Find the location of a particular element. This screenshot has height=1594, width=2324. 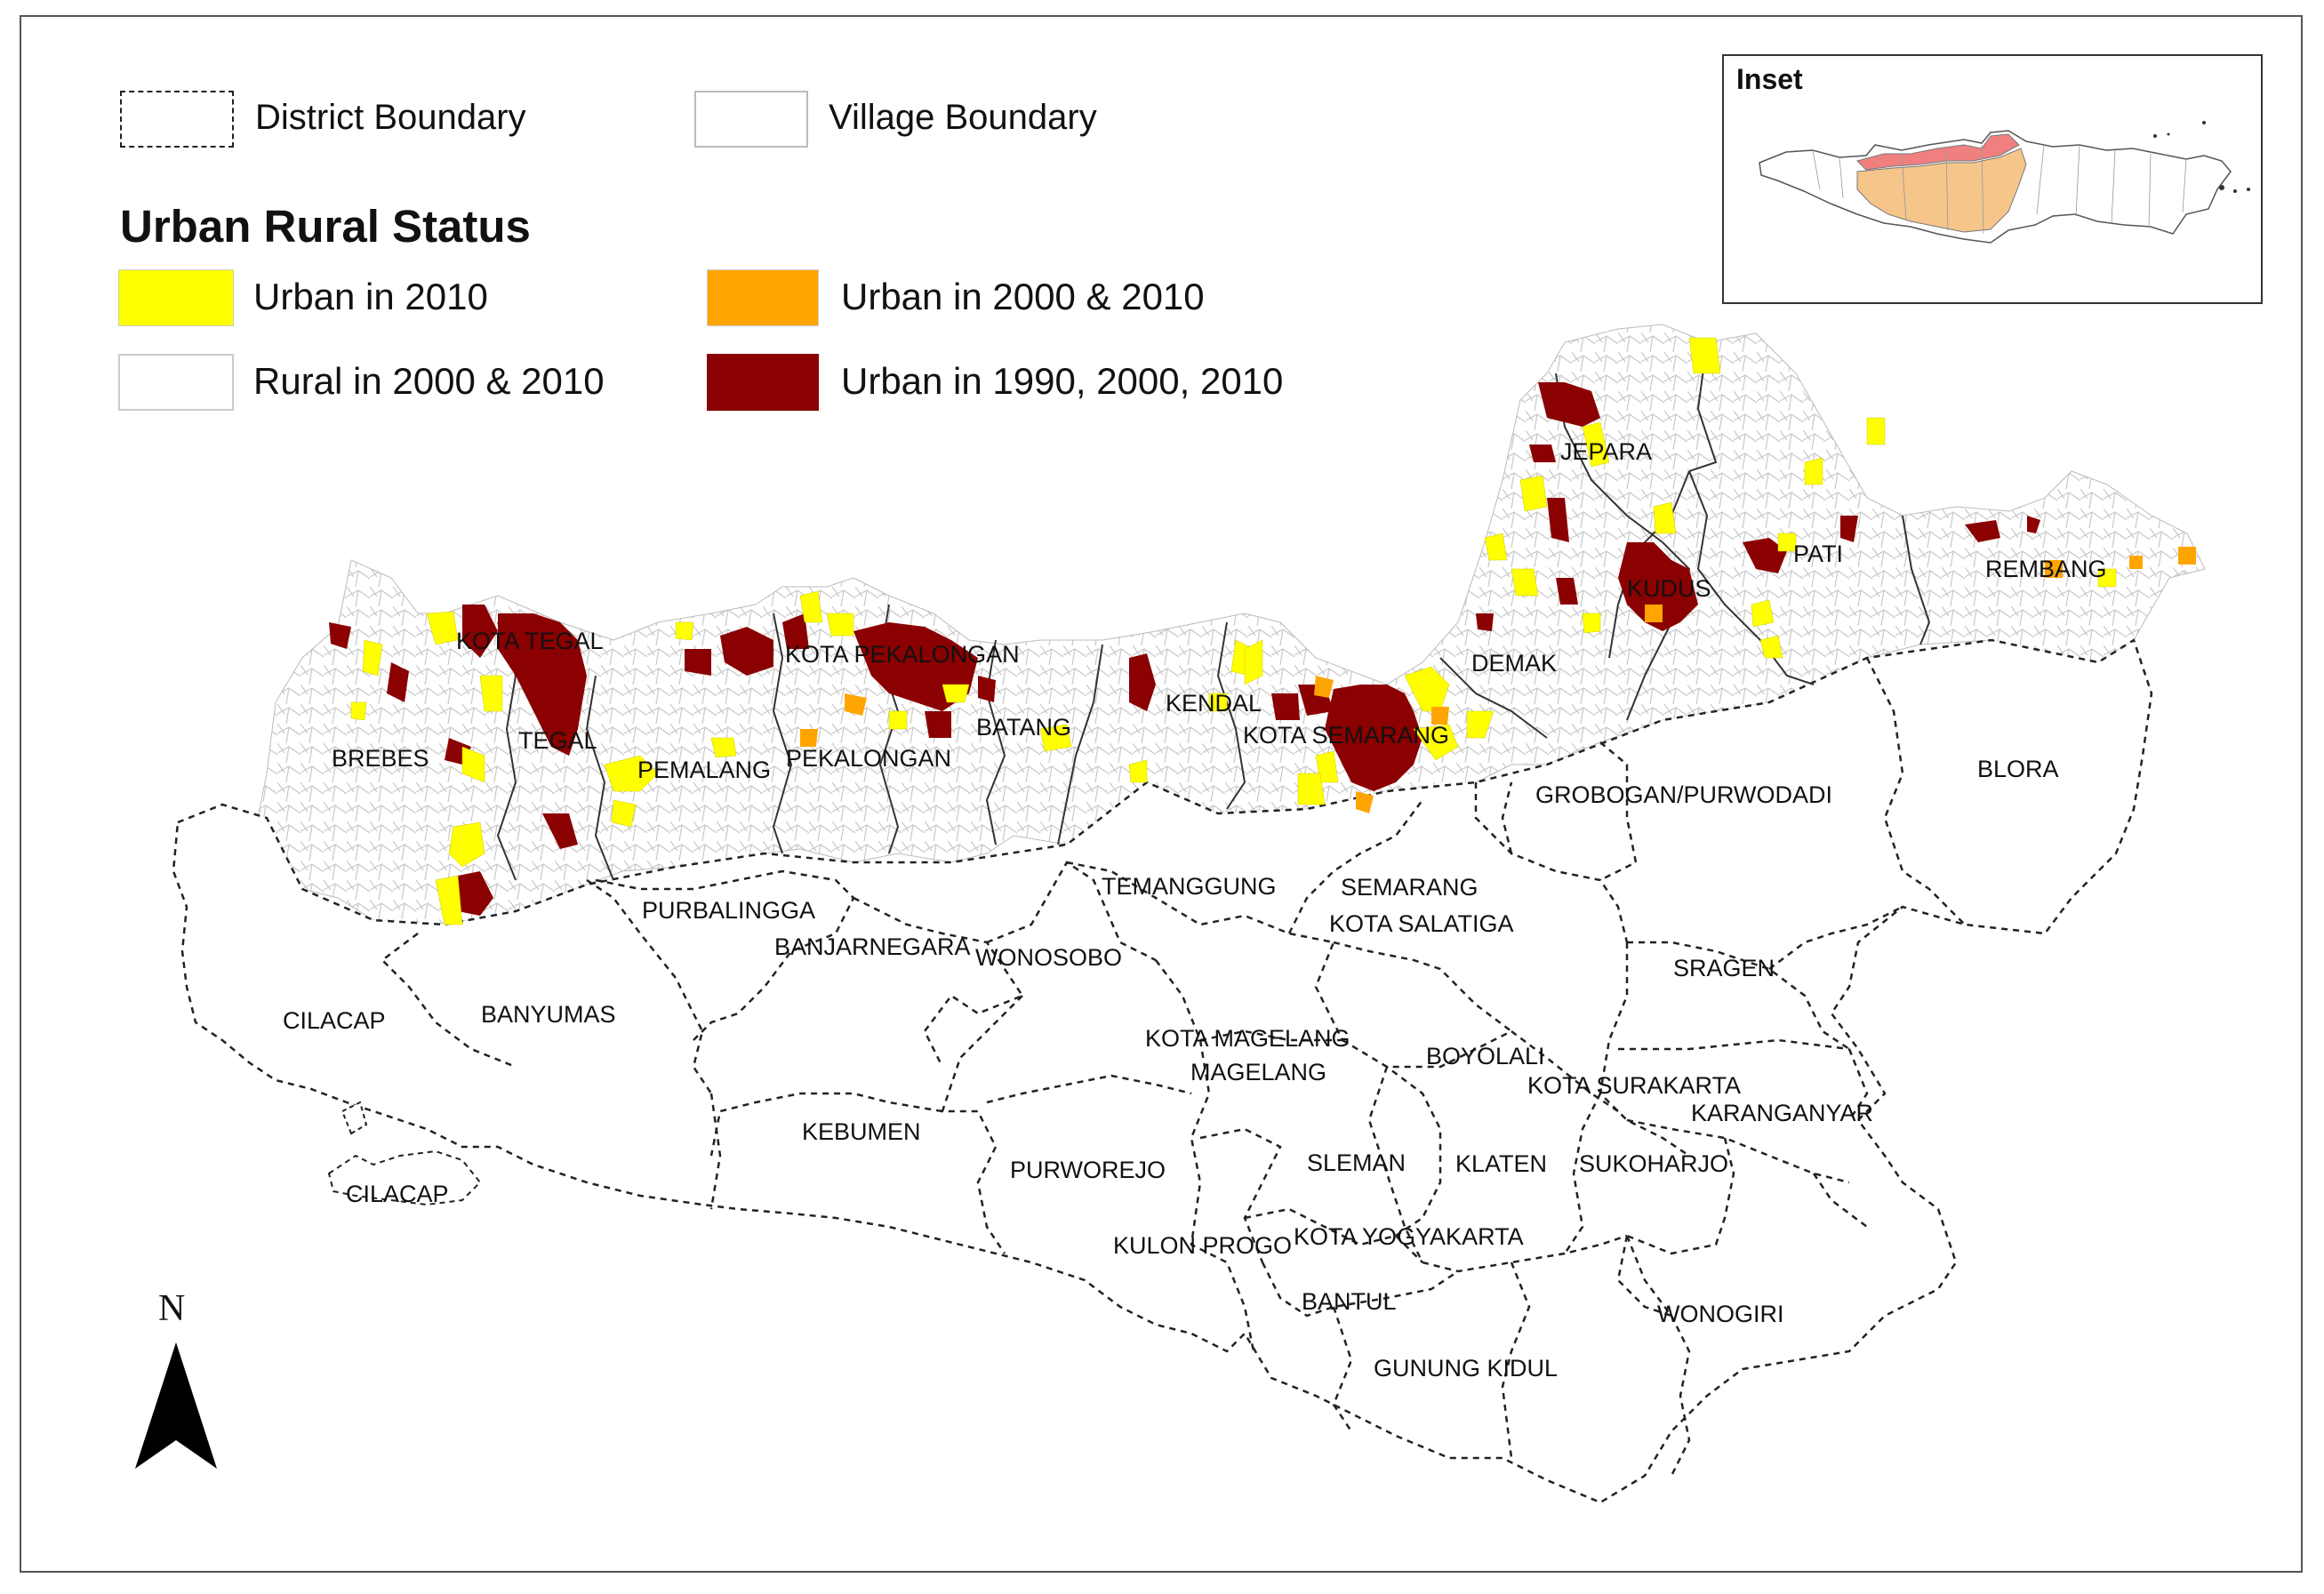

label-karanganyar: KARANGANYAR is located at coordinates (1782, 1113).